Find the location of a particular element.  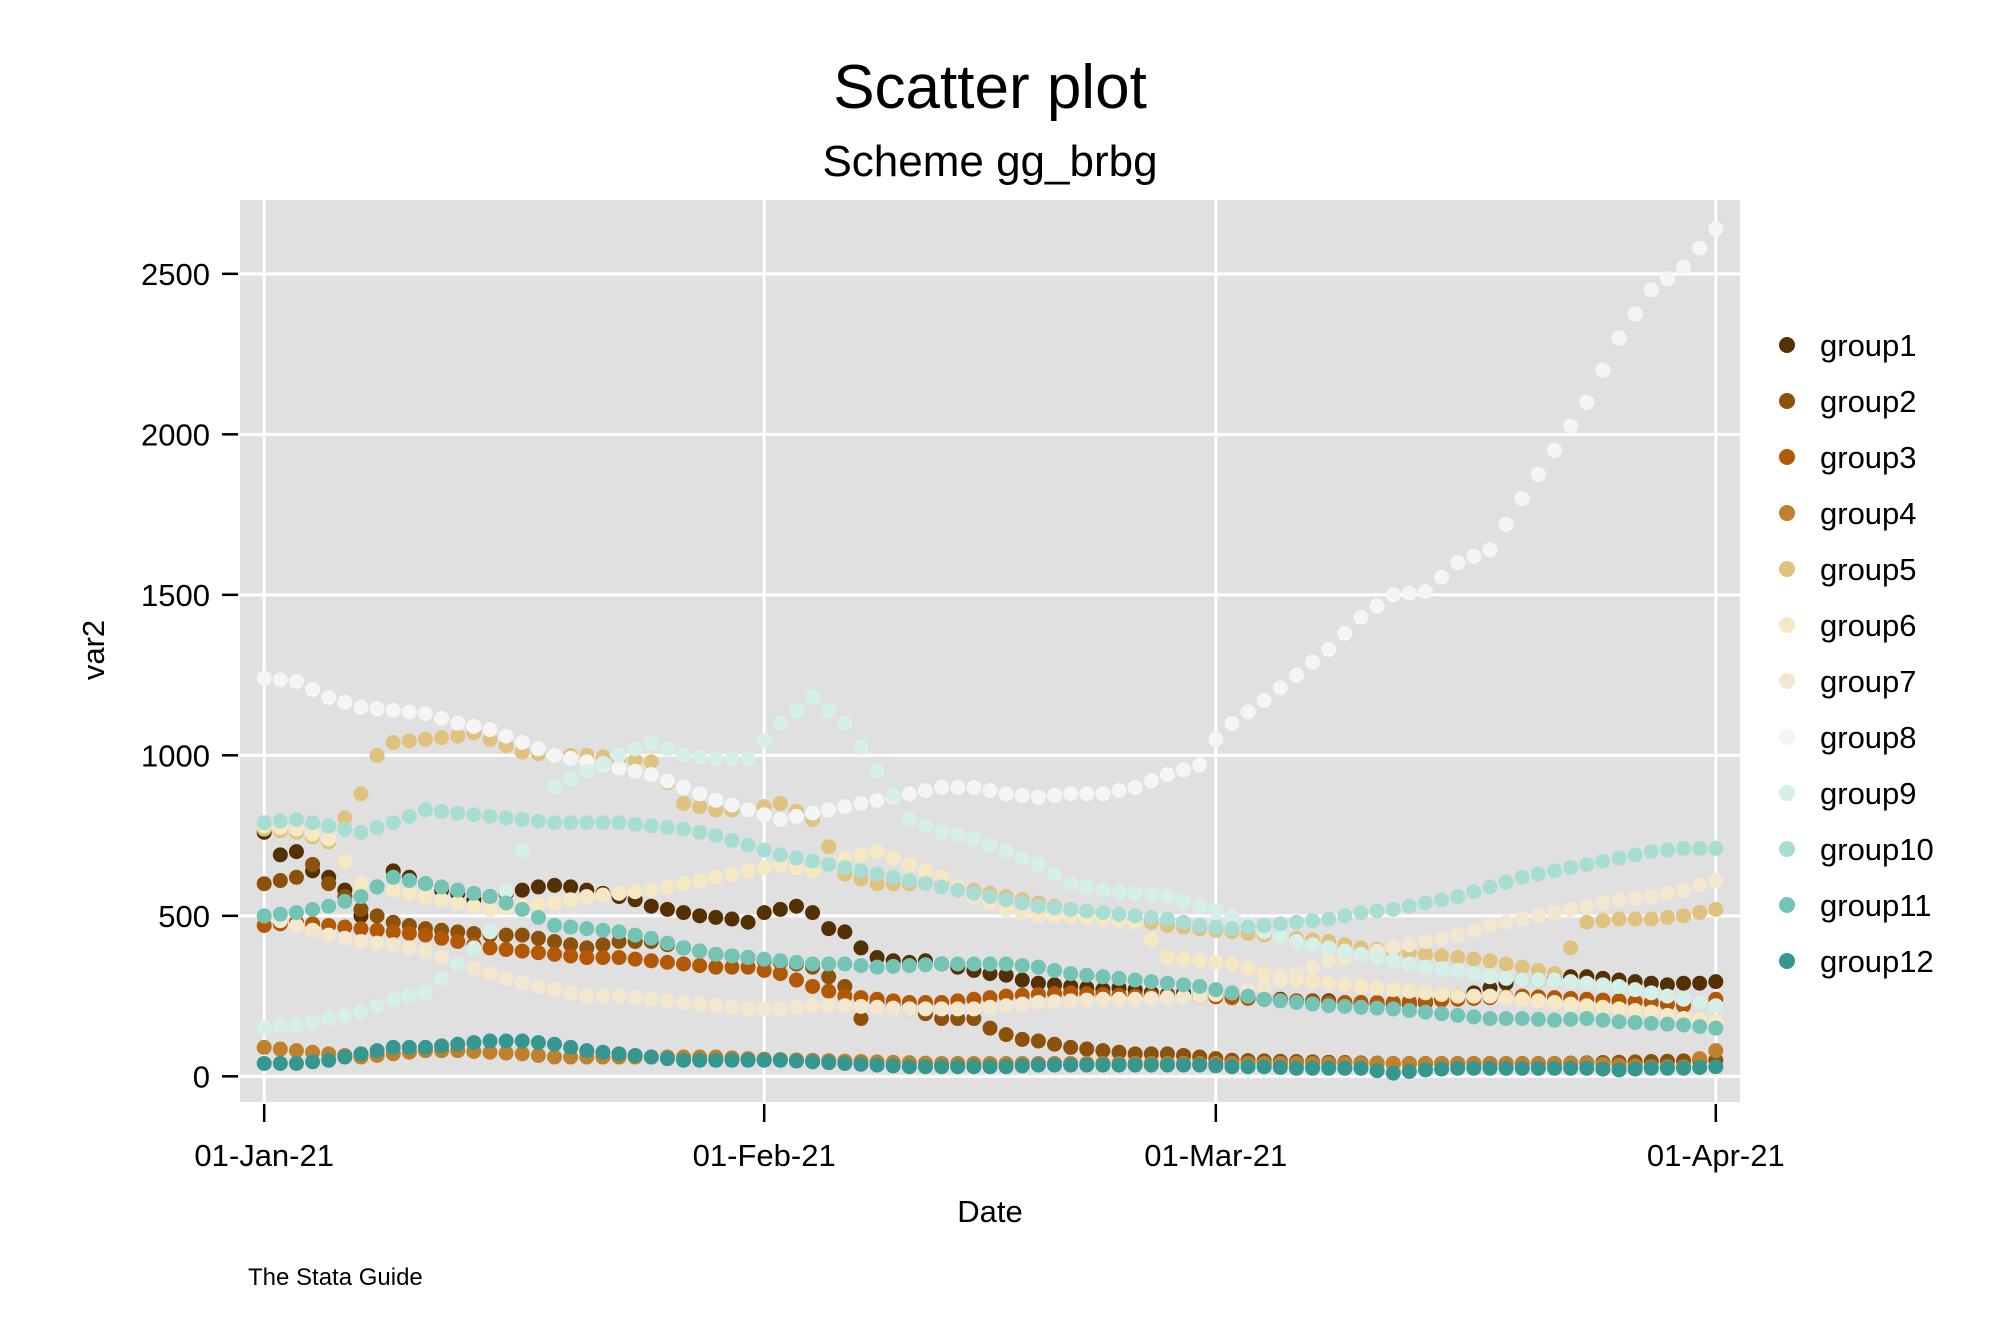

legend-item-group6: group6 is located at coordinates (1848, 625).